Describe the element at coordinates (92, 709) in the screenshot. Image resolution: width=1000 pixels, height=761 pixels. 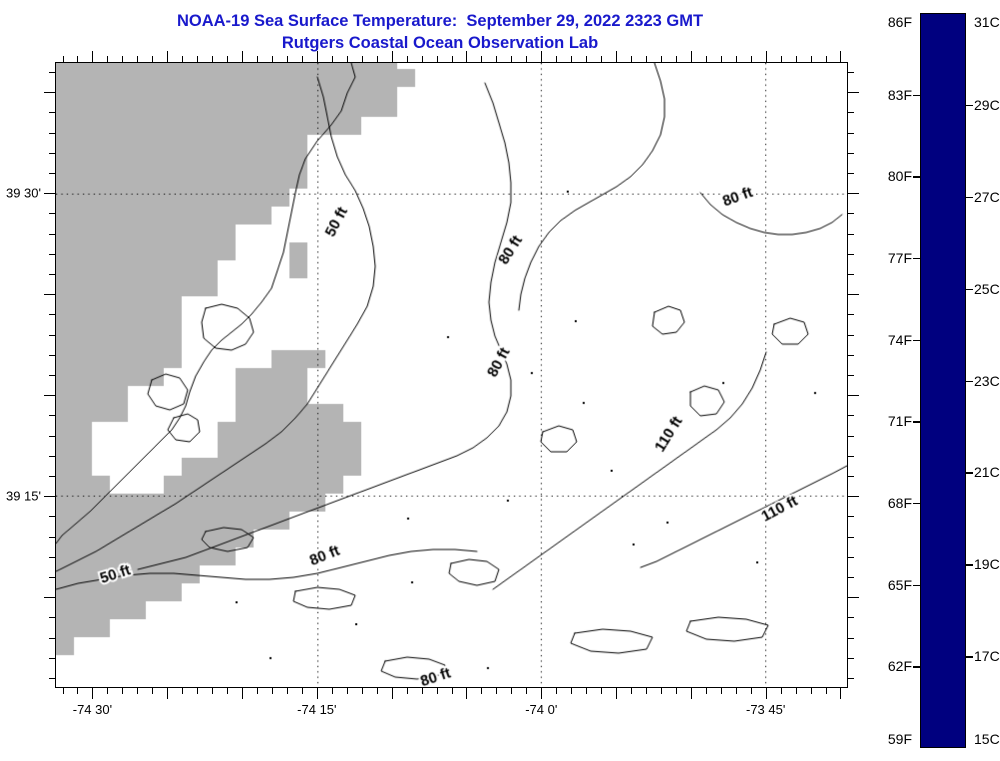
I see `x-axis-label: -74 30'` at that location.